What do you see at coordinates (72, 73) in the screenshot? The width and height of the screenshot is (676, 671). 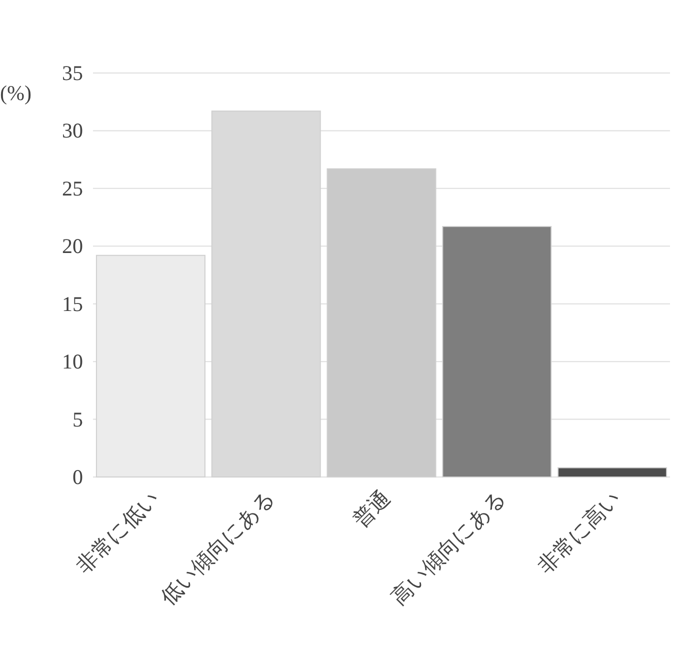 I see `y-tick-label: 35` at bounding box center [72, 73].